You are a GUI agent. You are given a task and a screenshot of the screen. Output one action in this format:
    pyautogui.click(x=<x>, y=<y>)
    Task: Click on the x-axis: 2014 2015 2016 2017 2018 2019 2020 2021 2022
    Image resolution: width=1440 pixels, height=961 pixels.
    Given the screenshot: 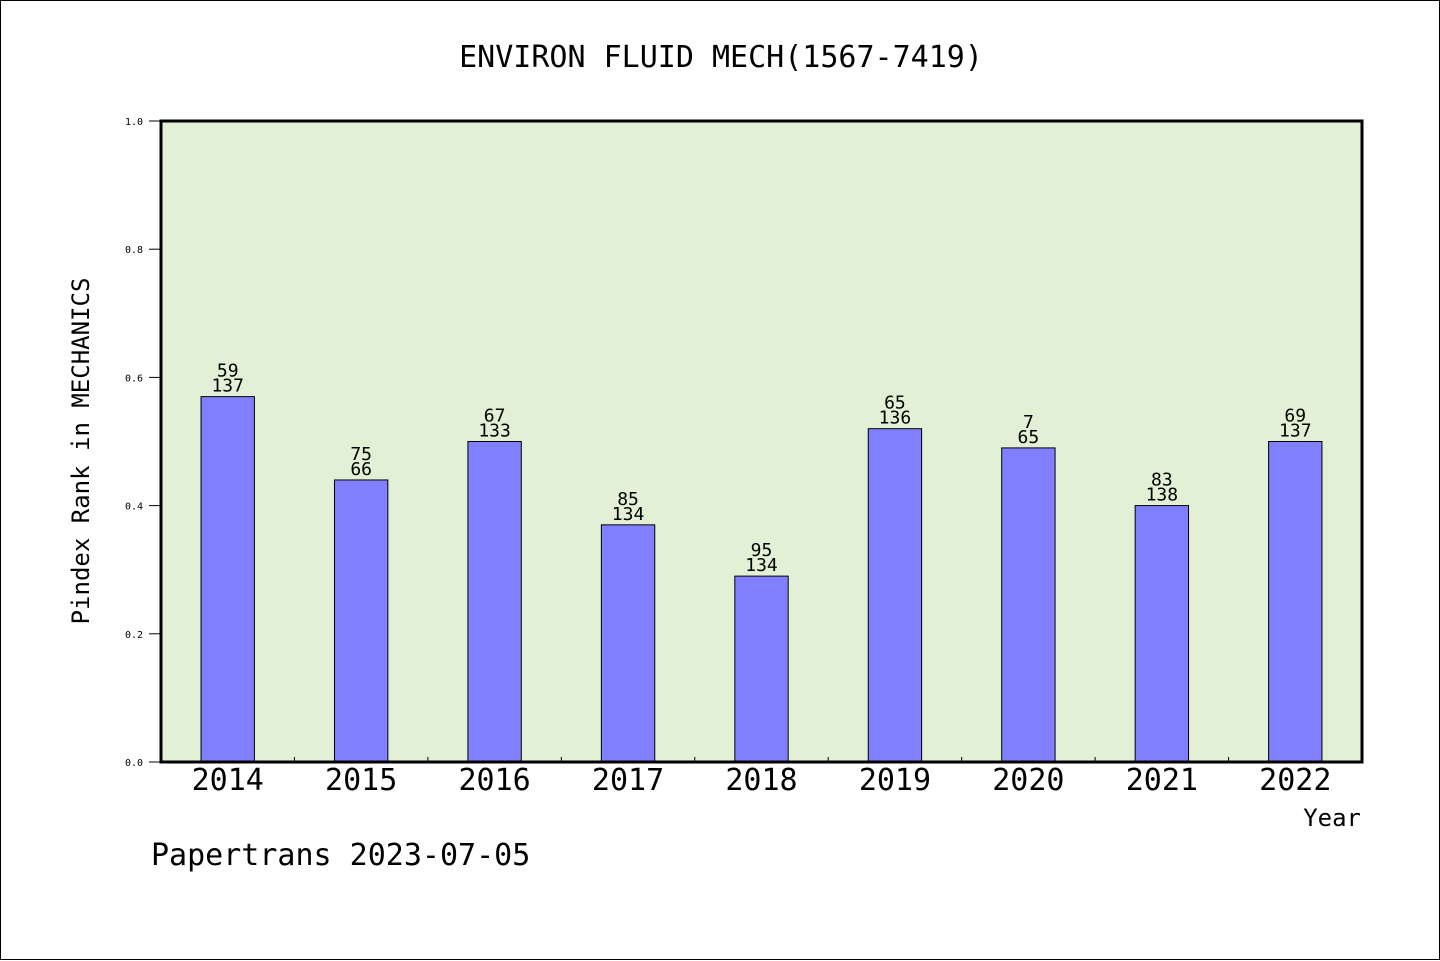 What is the action you would take?
    pyautogui.click(x=761, y=777)
    